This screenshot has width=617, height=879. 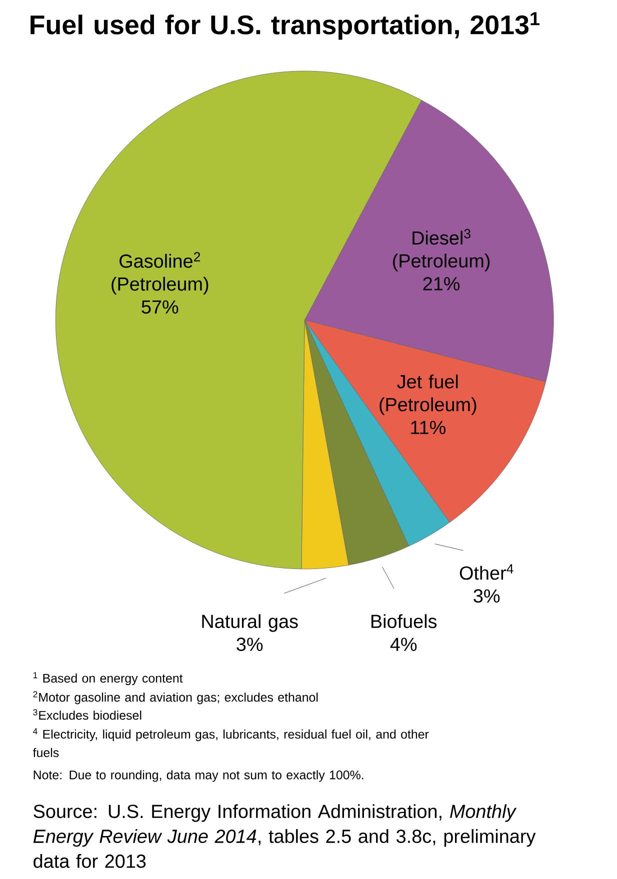 I want to click on data-label: 21%, so click(x=442, y=283).